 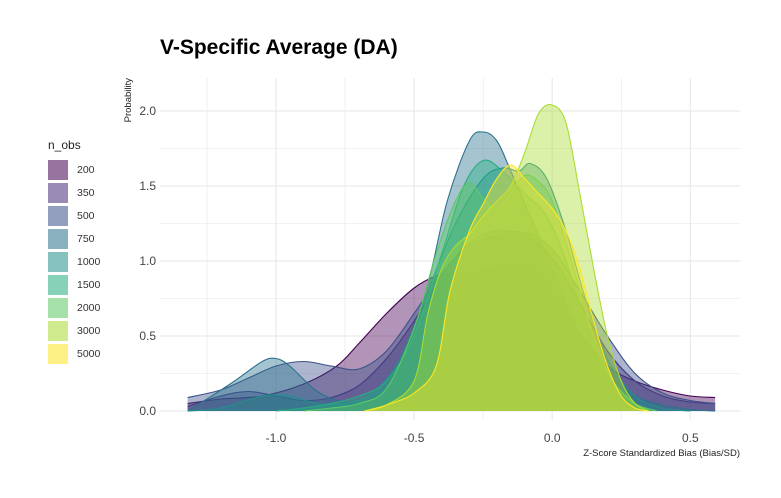 What do you see at coordinates (89, 284) in the screenshot?
I see `legend-label: 1500` at bounding box center [89, 284].